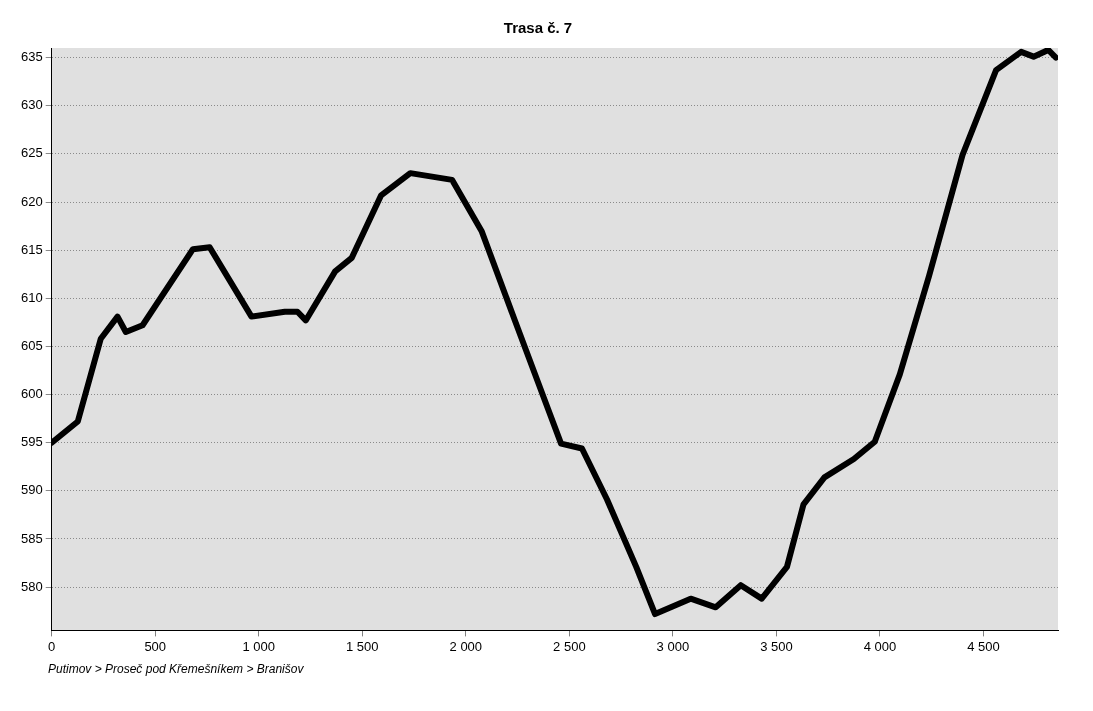 This screenshot has width=1093, height=711. I want to click on x-tick-label: 1 500, so click(362, 646).